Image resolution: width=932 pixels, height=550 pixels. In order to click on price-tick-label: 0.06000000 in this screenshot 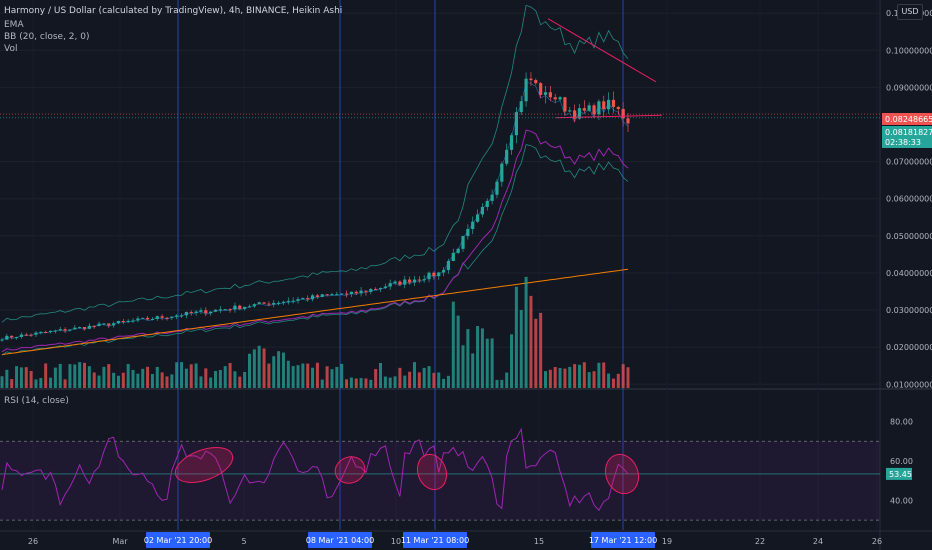, I will do `click(909, 199)`.